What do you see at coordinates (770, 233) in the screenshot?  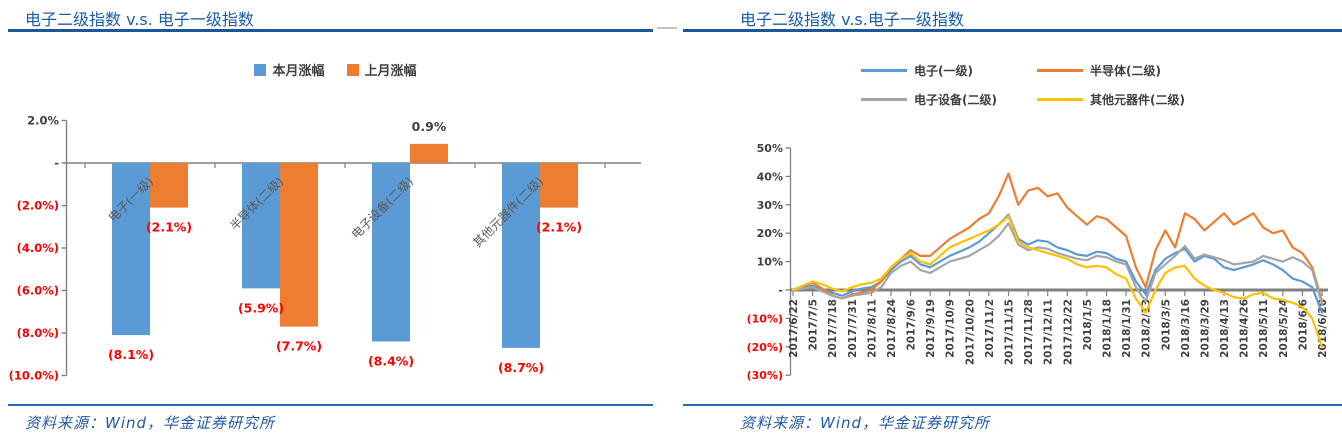 I see `svg-text: 20%` at bounding box center [770, 233].